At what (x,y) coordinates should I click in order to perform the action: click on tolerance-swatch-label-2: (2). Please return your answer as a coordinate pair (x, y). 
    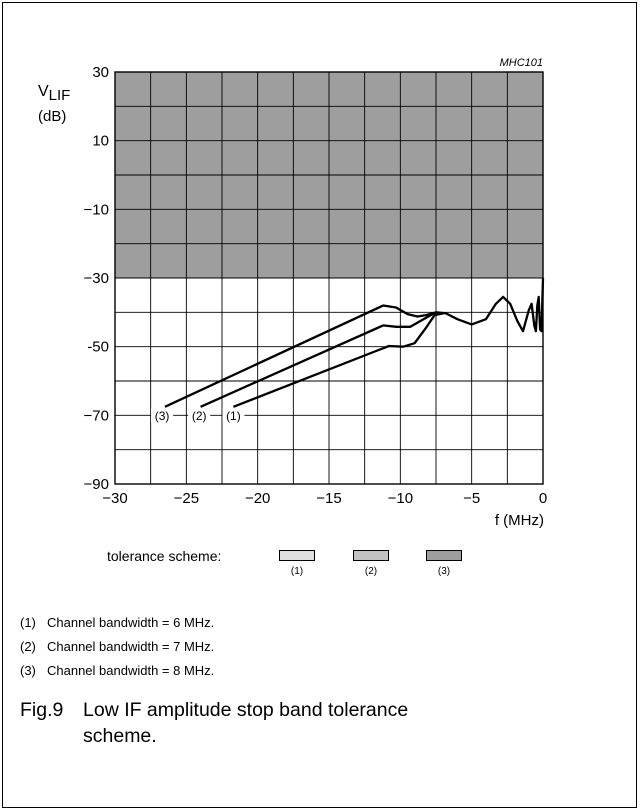
    Looking at the image, I should click on (371, 571).